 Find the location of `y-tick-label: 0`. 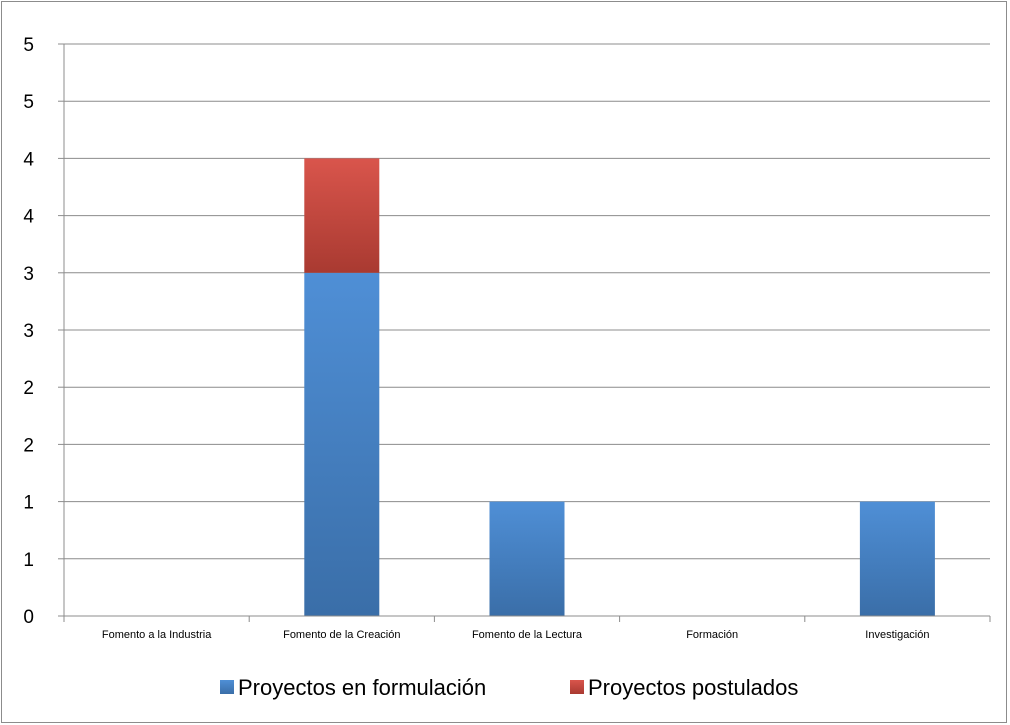

y-tick-label: 0 is located at coordinates (28, 617).